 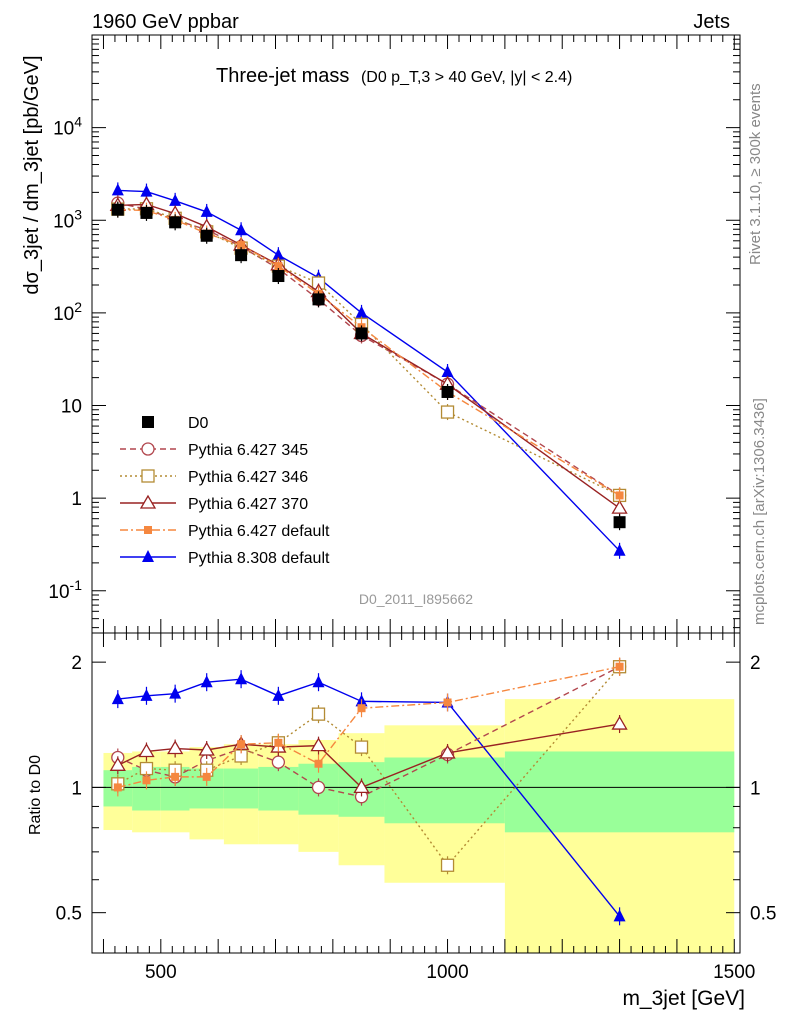 What do you see at coordinates (67, 127) in the screenshot?
I see `y-tick-label: 10⁴` at bounding box center [67, 127].